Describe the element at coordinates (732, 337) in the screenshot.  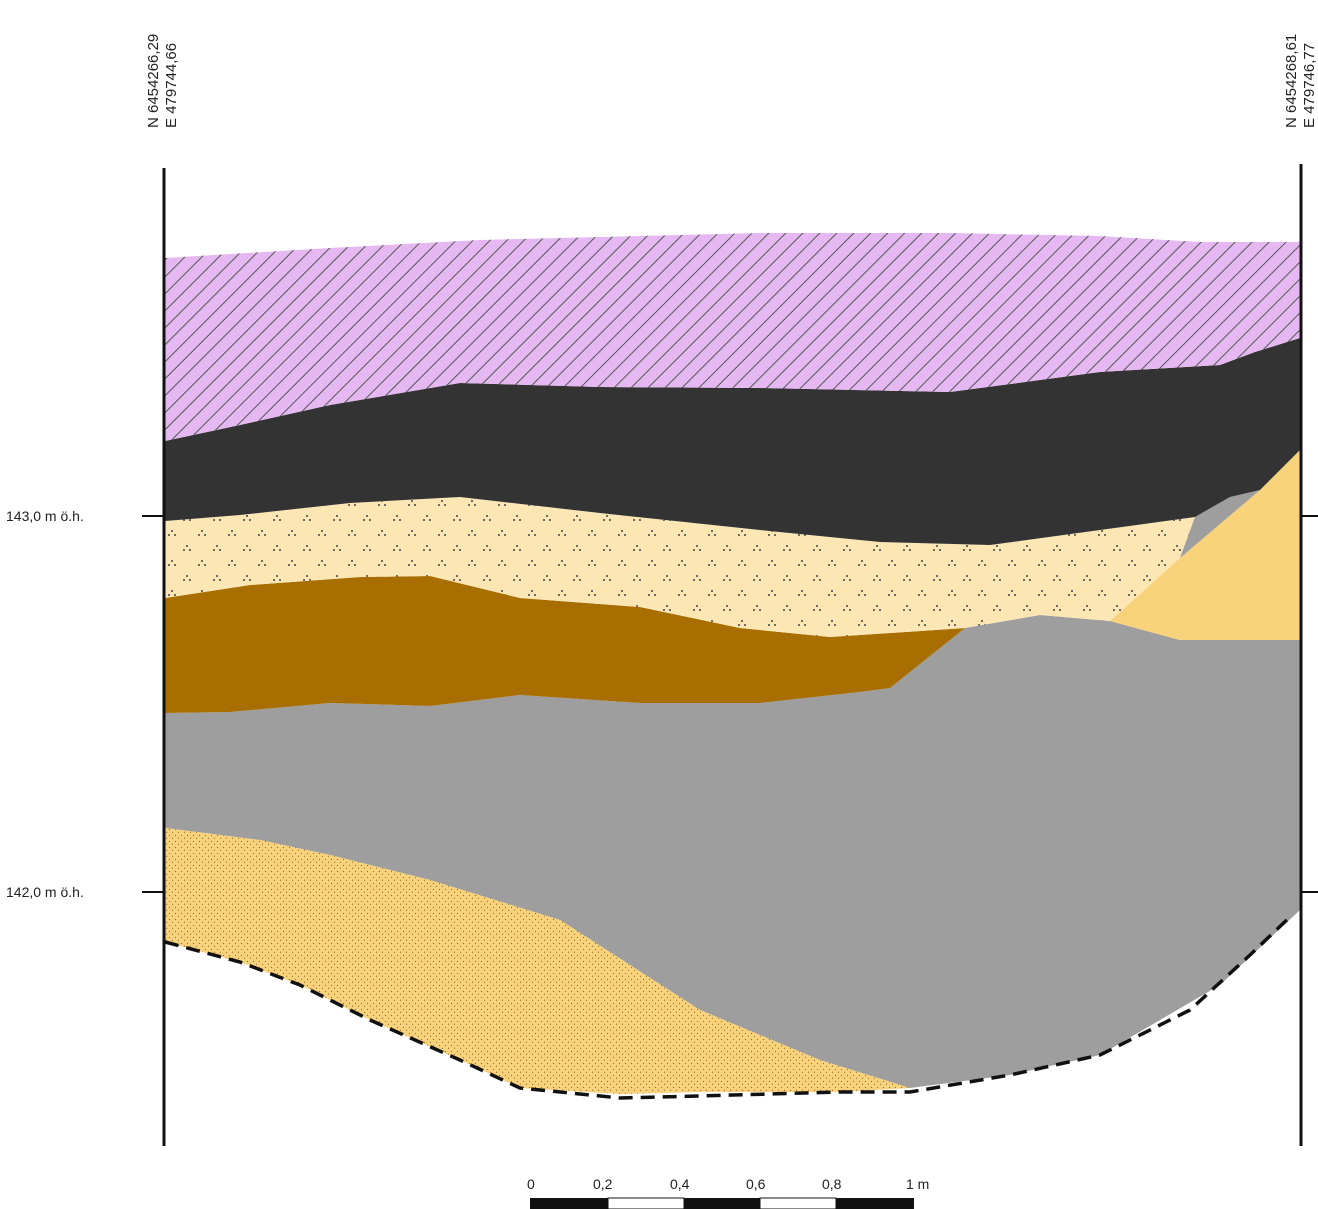
I see `topsoil-hatched-layer` at that location.